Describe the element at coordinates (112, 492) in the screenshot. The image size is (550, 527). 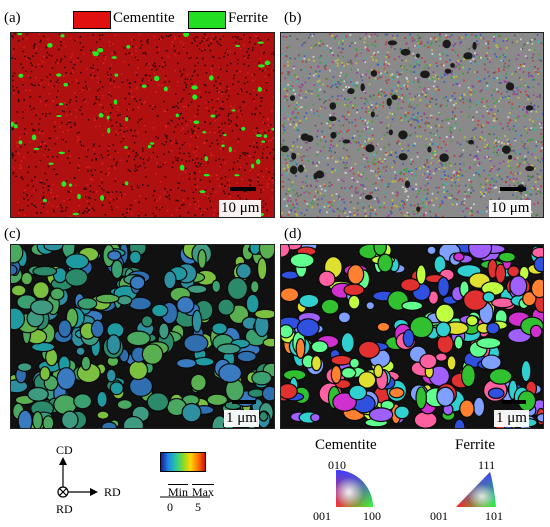
I see `axis-rd-right-label: RD` at that location.